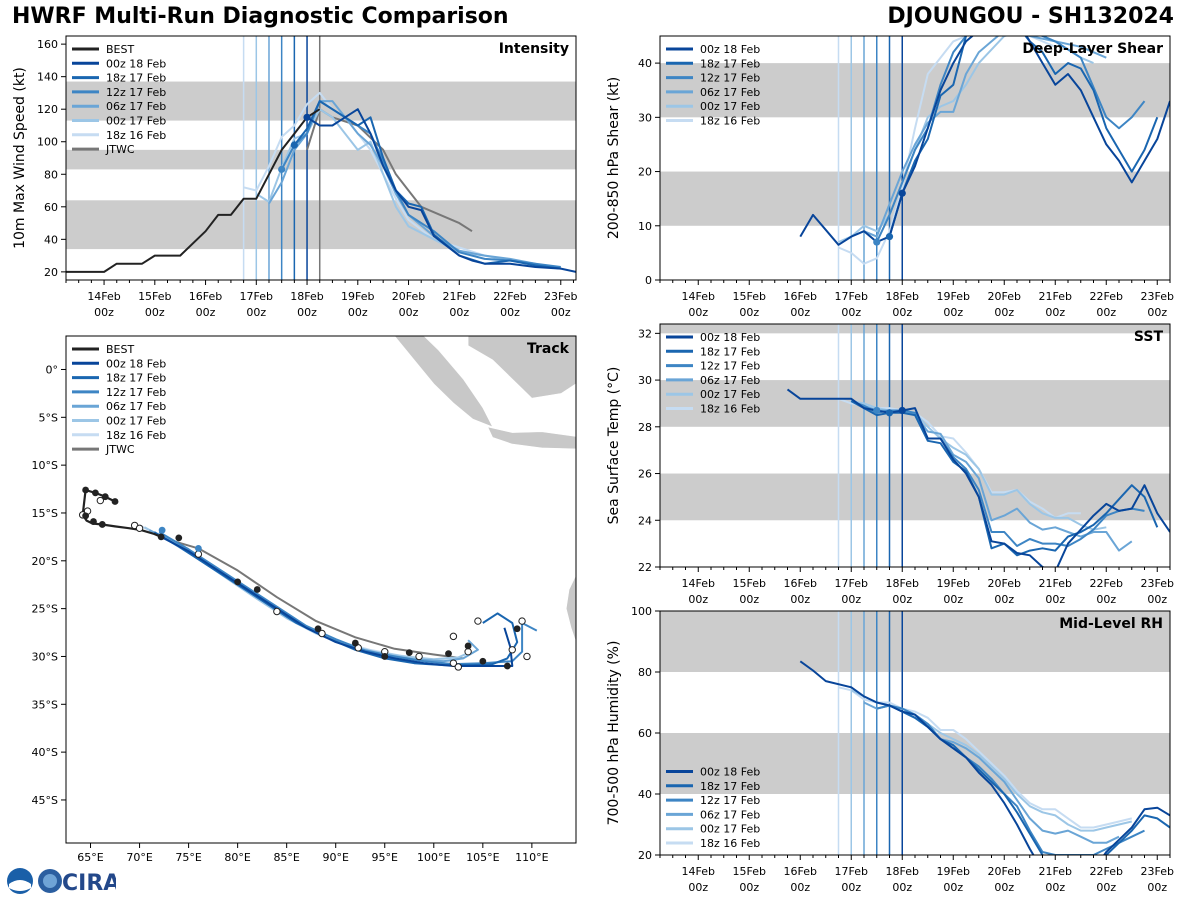 Image resolution: width=1200 pixels, height=900 pixels. I want to click on x-tick-label: 14Feb, so click(698, 871).